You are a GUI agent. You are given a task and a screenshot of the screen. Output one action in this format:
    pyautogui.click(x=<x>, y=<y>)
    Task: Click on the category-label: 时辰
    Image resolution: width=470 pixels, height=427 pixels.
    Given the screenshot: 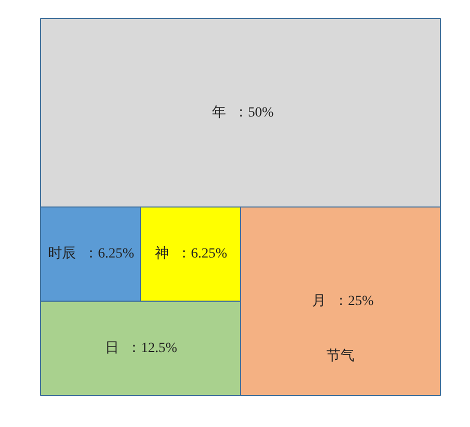 What is the action you would take?
    pyautogui.click(x=62, y=254)
    